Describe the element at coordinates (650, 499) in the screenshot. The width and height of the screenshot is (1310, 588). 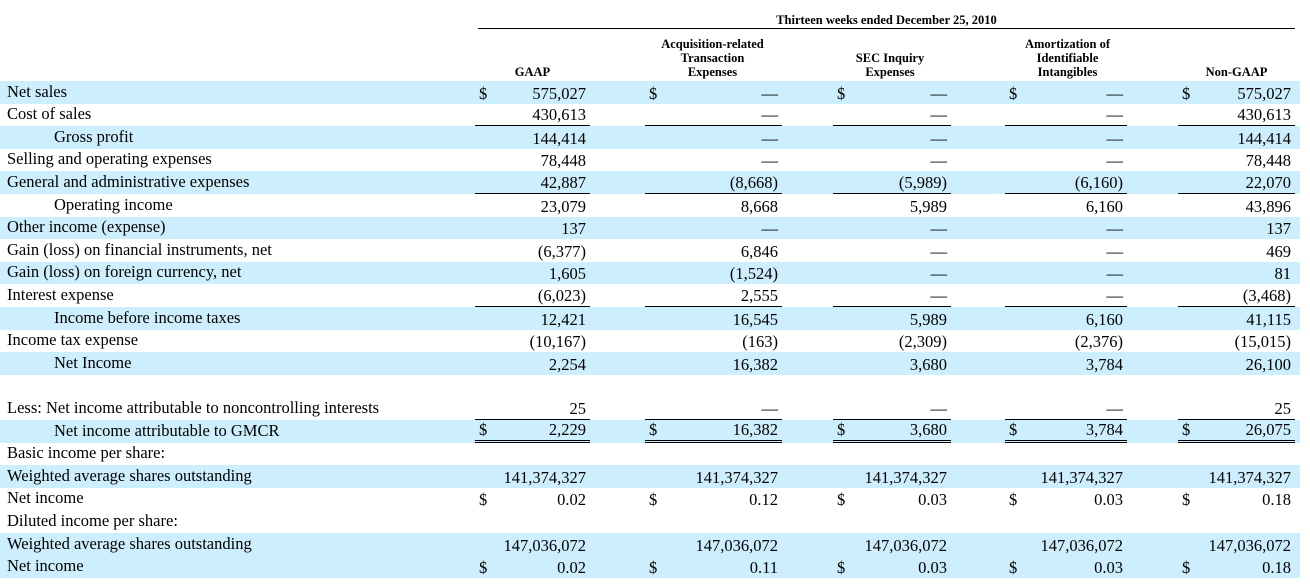
I see `table-row: Net income $0.02 $0.12 $0.03 $0.03 $0.18` at that location.